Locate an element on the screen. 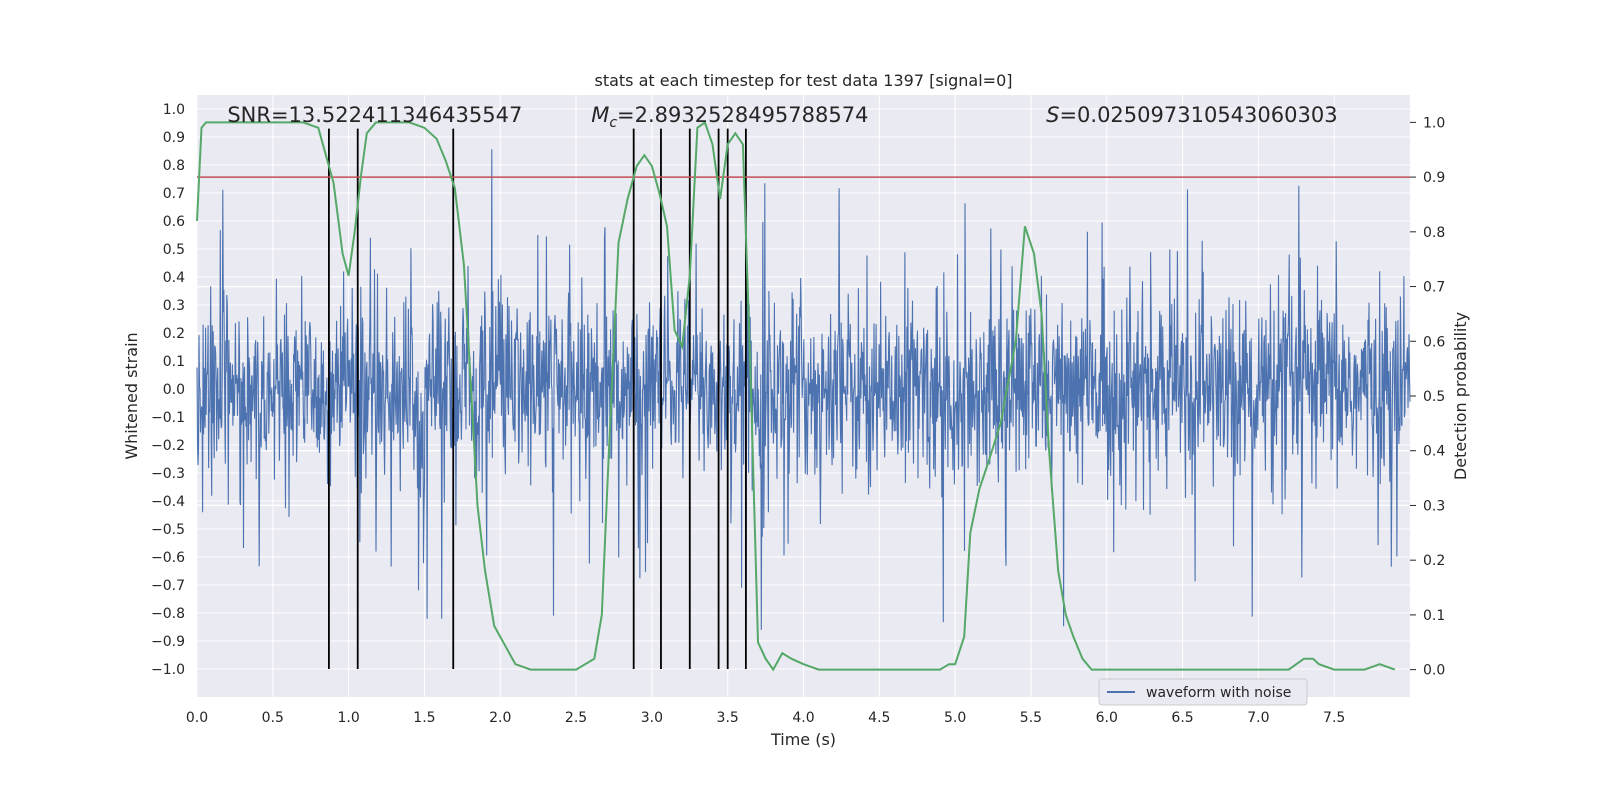 This screenshot has height=800, width=1600. x-tick-label: 1.0 is located at coordinates (348, 718).